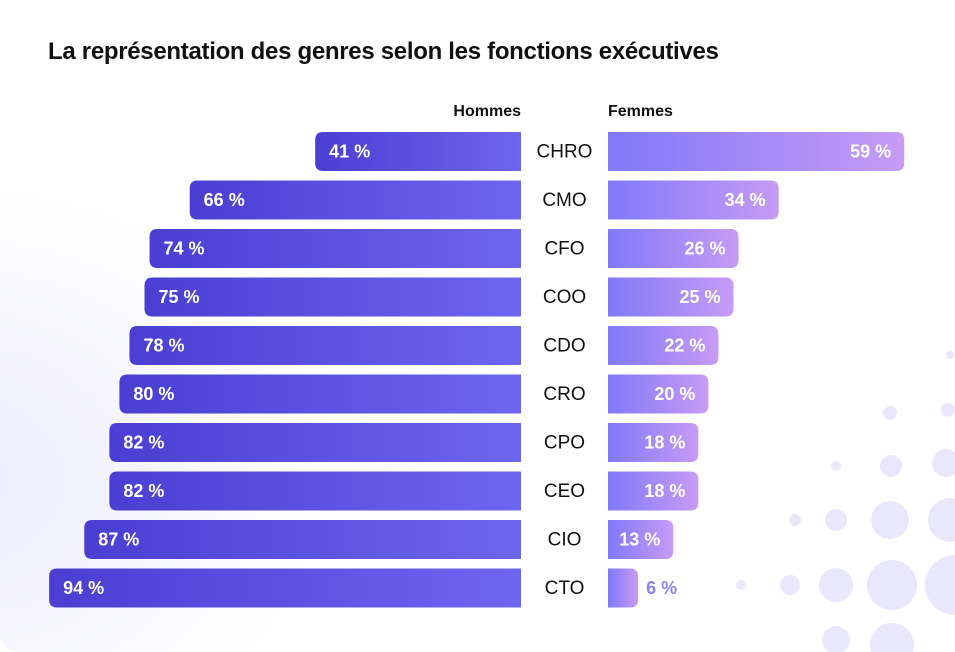 This screenshot has width=955, height=652. What do you see at coordinates (184, 249) in the screenshot?
I see `label-hommes-cfo: 74 %` at bounding box center [184, 249].